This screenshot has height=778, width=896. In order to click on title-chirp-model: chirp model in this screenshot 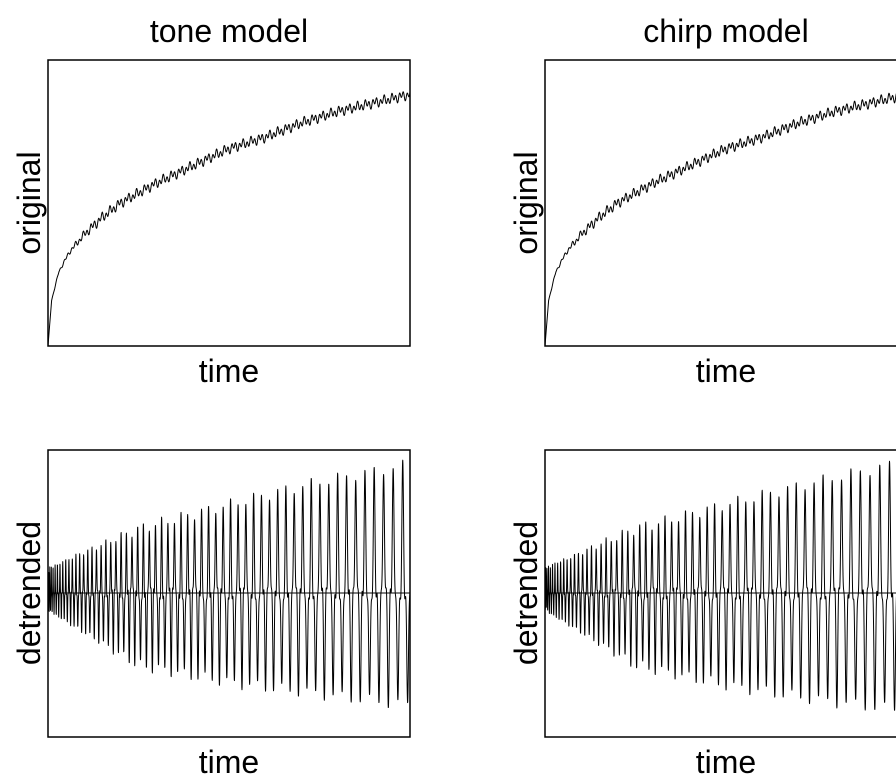, I will do `click(725, 31)`.